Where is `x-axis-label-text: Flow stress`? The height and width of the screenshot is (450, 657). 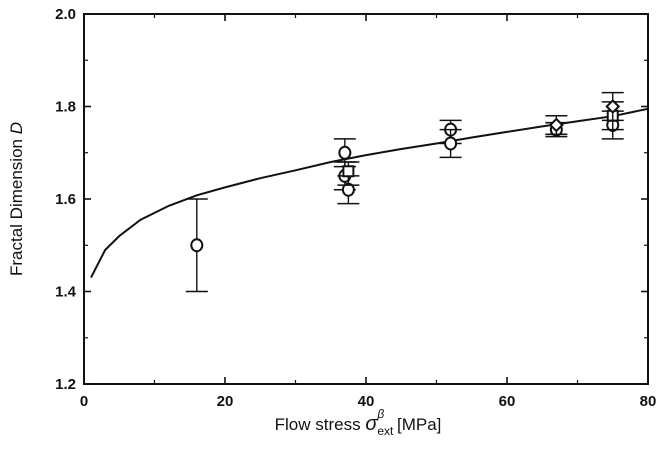 x-axis-label-text: Flow stress is located at coordinates (320, 424).